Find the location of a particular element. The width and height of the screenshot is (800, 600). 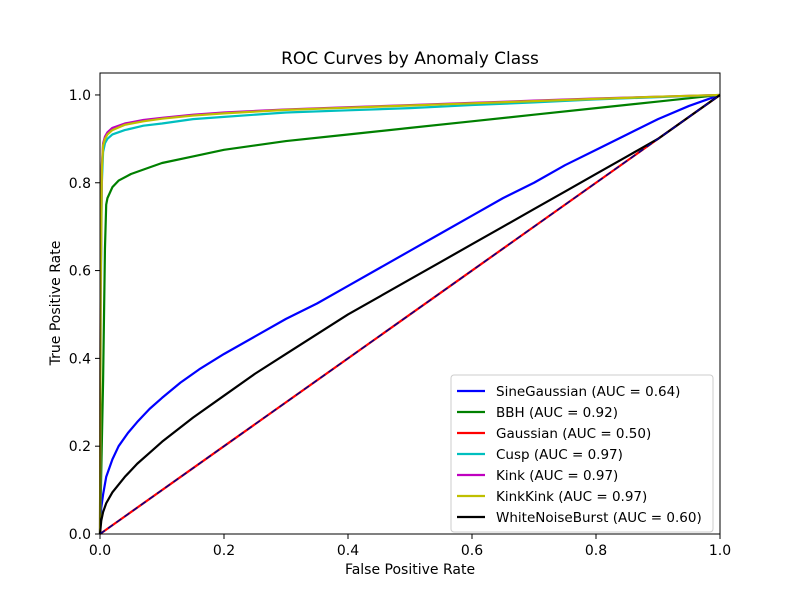

y-tick-label: 0.6 is located at coordinates (80, 272).